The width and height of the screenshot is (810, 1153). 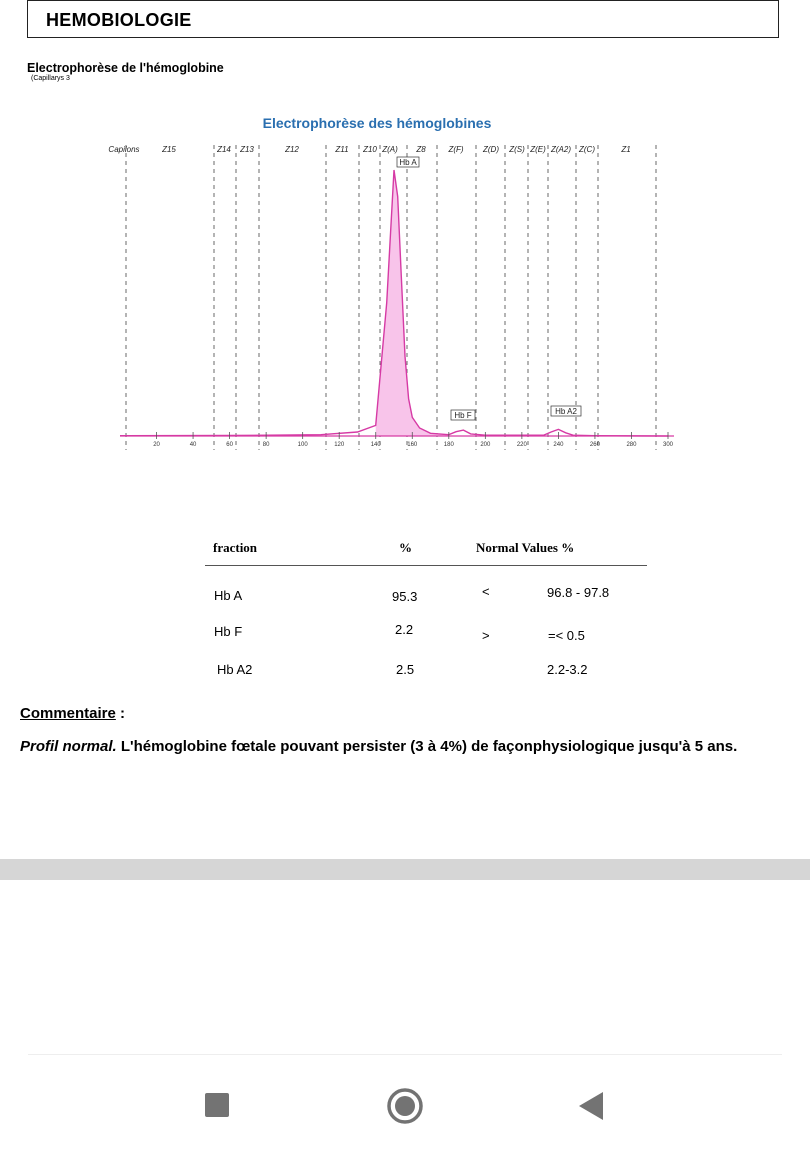 What do you see at coordinates (376, 445) in the screenshot?
I see `x-tick-label: 140` at bounding box center [376, 445].